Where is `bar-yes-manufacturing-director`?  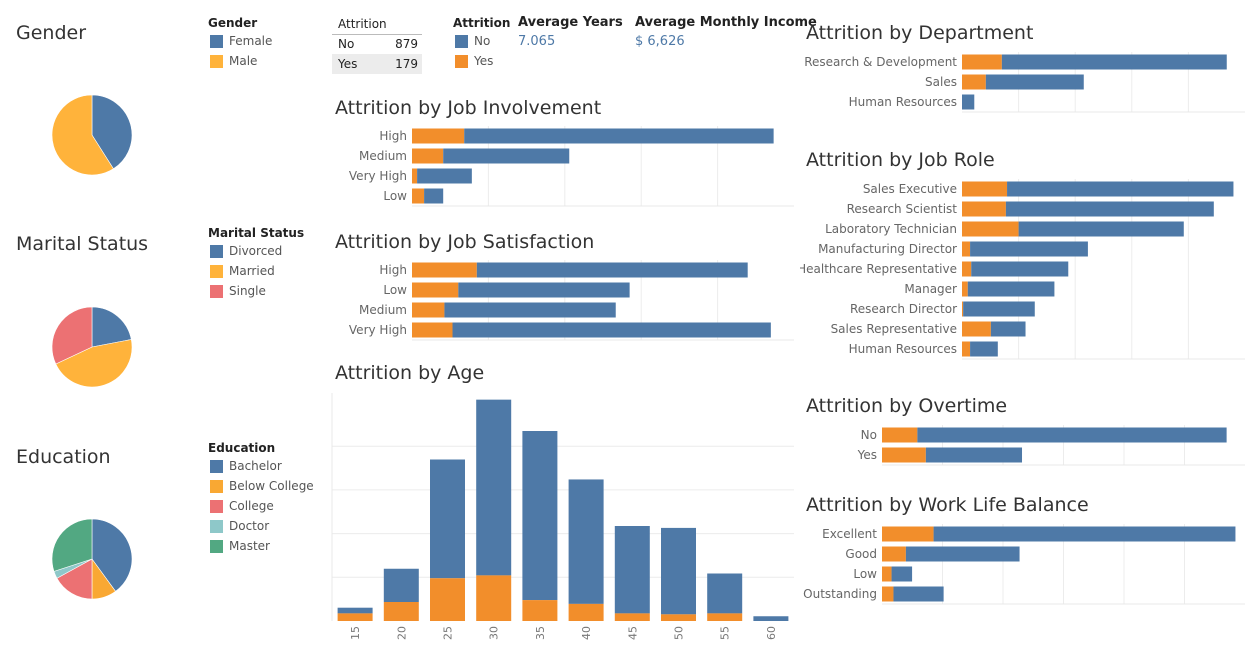
bar-yes-manufacturing-director is located at coordinates (966, 249).